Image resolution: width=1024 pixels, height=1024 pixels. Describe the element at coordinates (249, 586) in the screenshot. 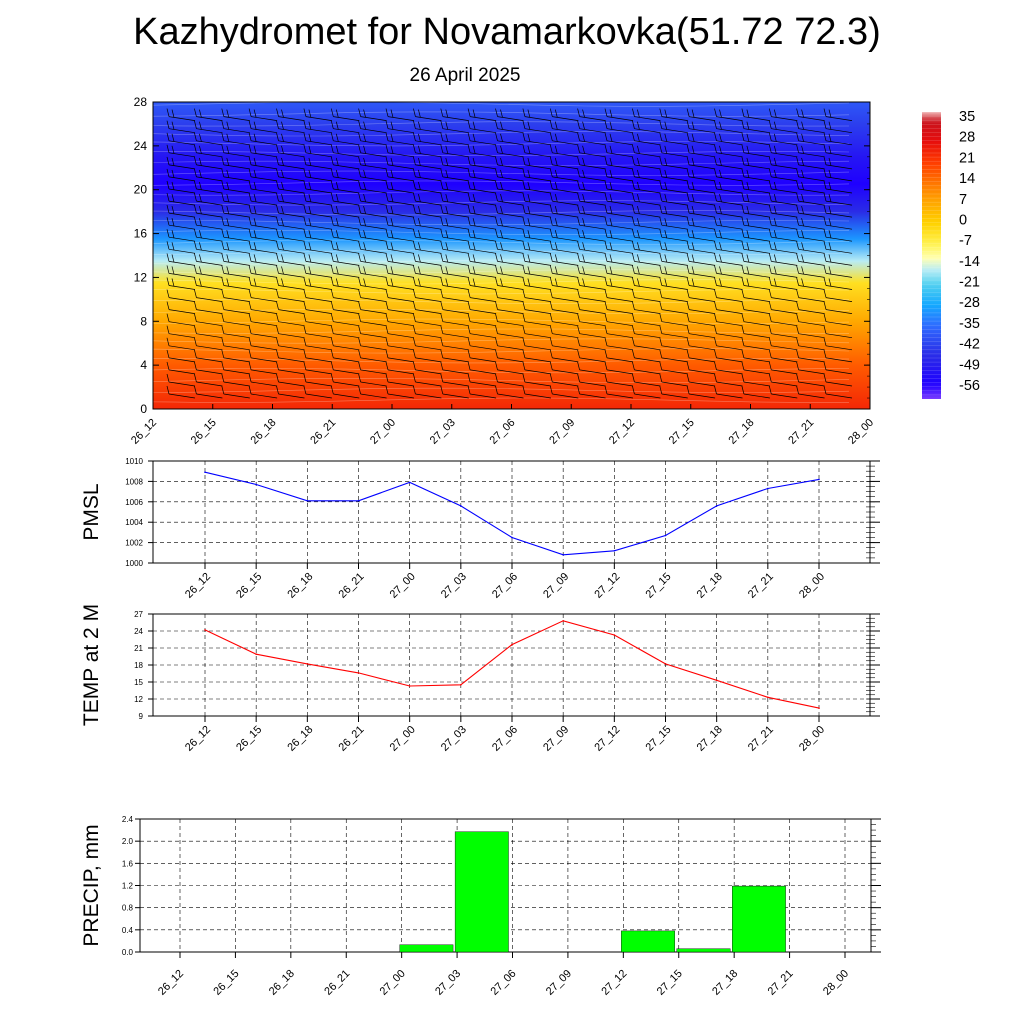

I see `x-tick-label: 26_15` at that location.